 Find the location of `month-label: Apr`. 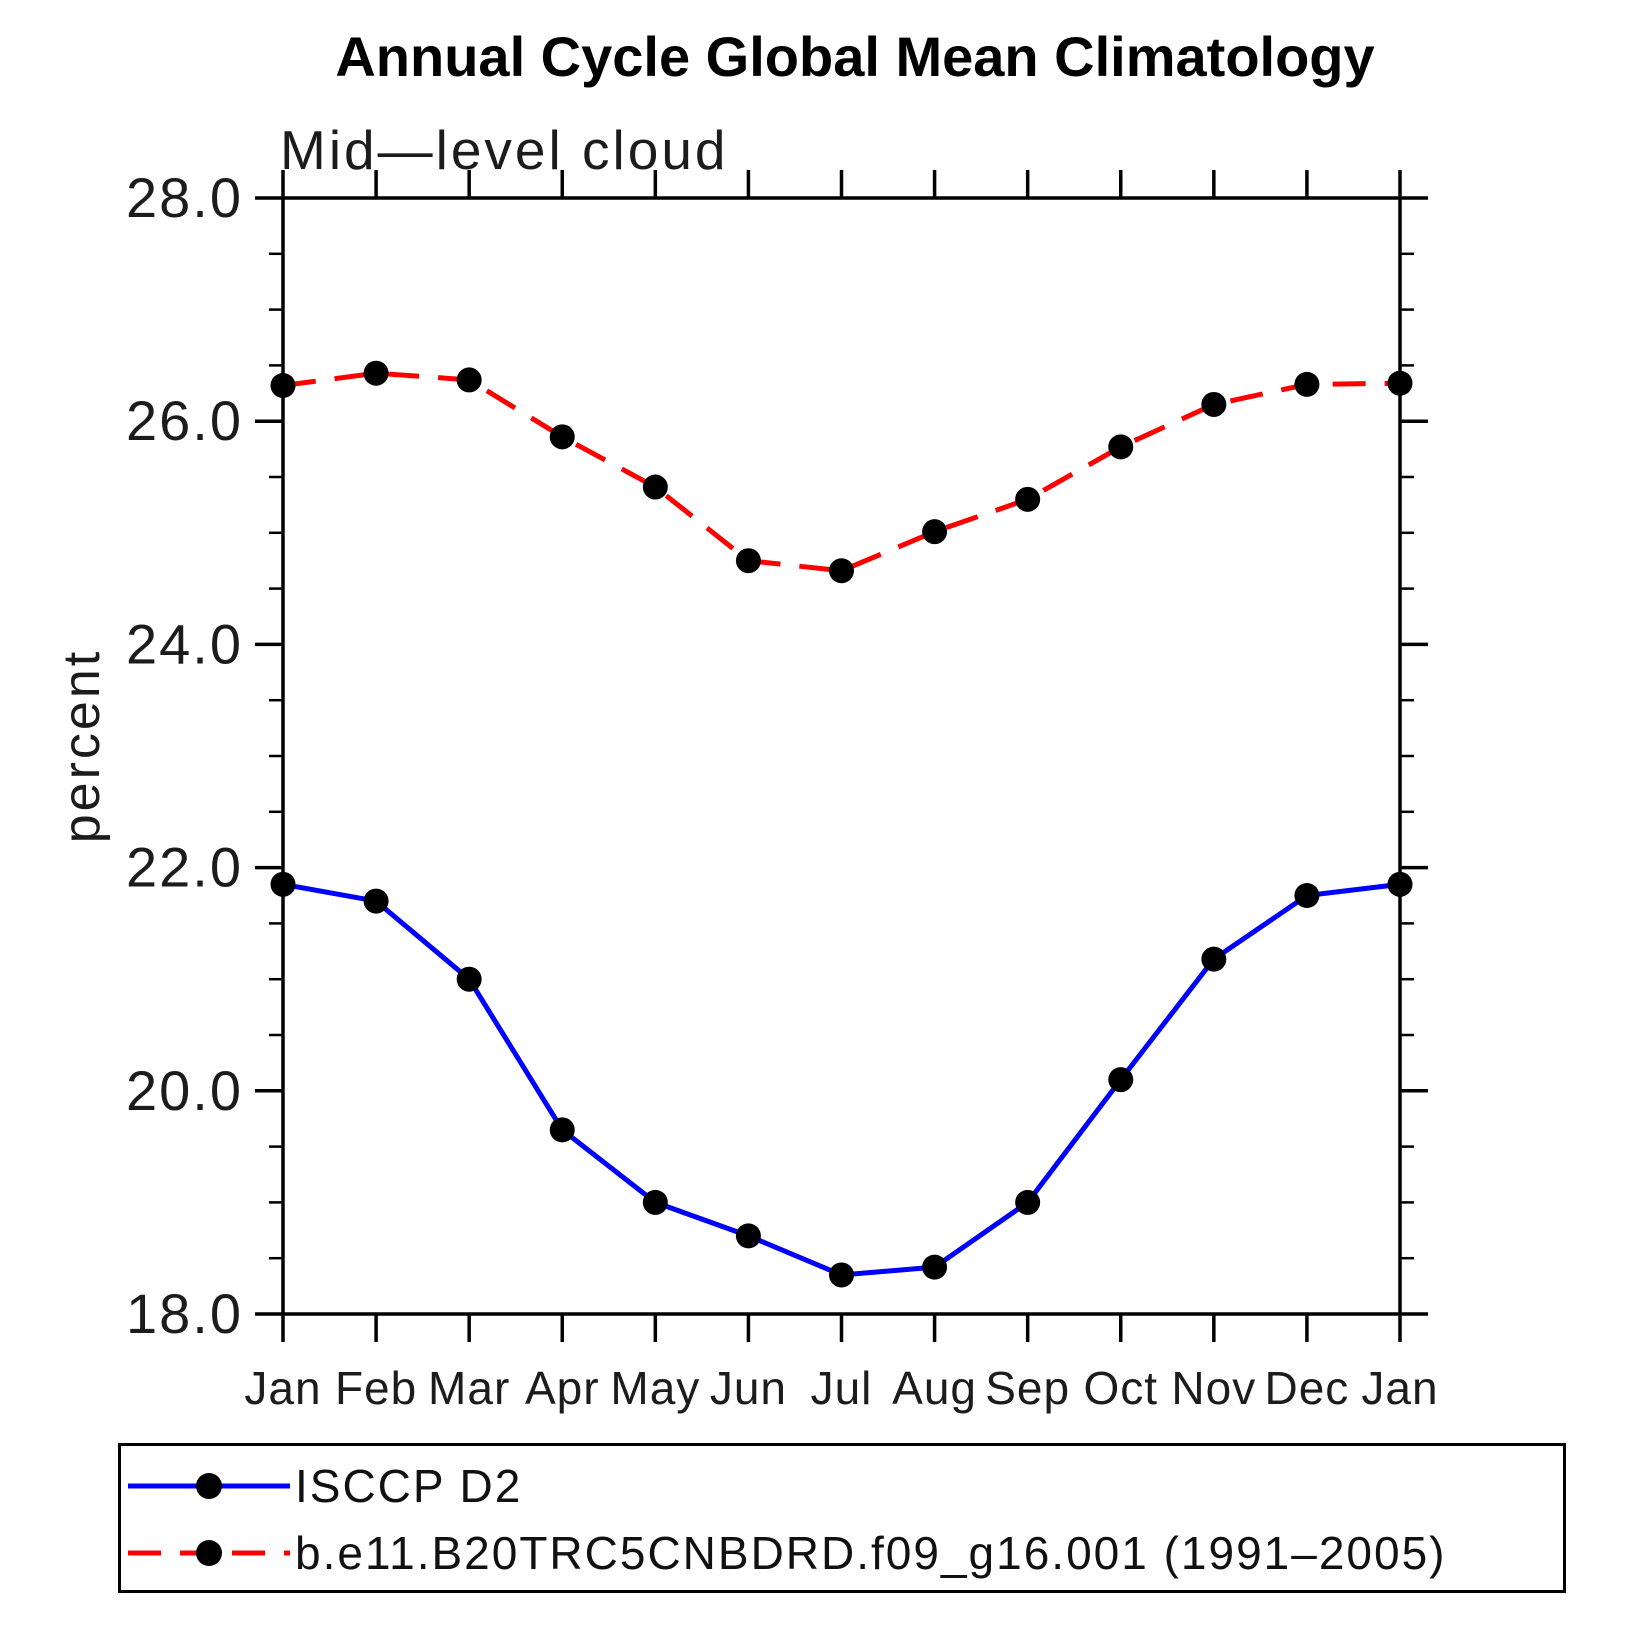

month-label: Apr is located at coordinates (562, 1388).